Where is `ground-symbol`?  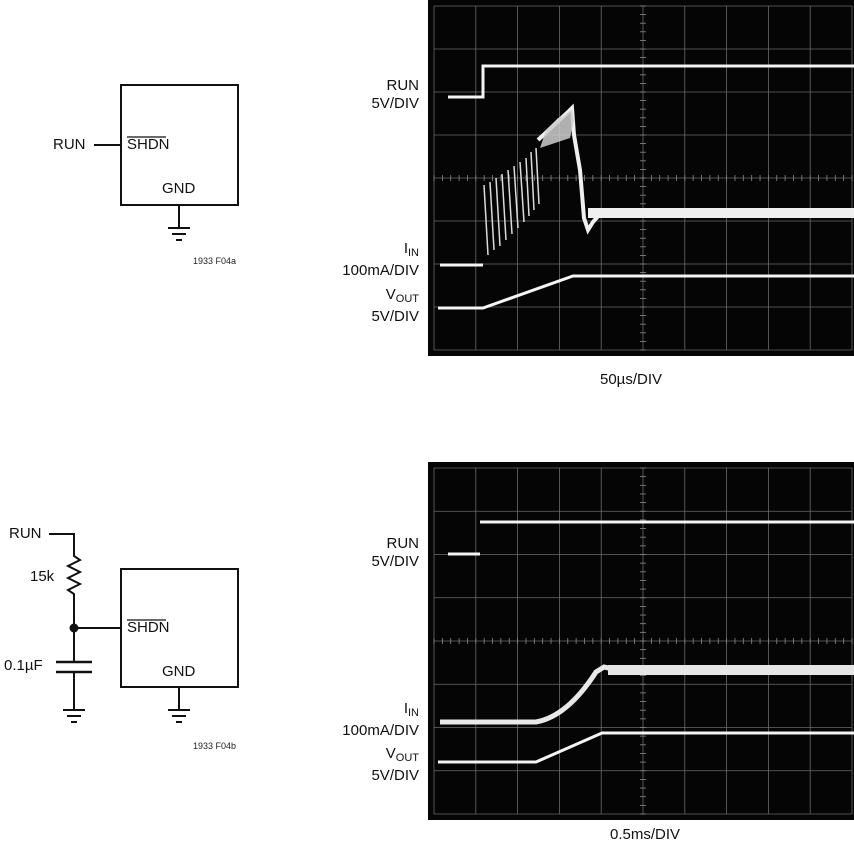 ground-symbol is located at coordinates (179, 223).